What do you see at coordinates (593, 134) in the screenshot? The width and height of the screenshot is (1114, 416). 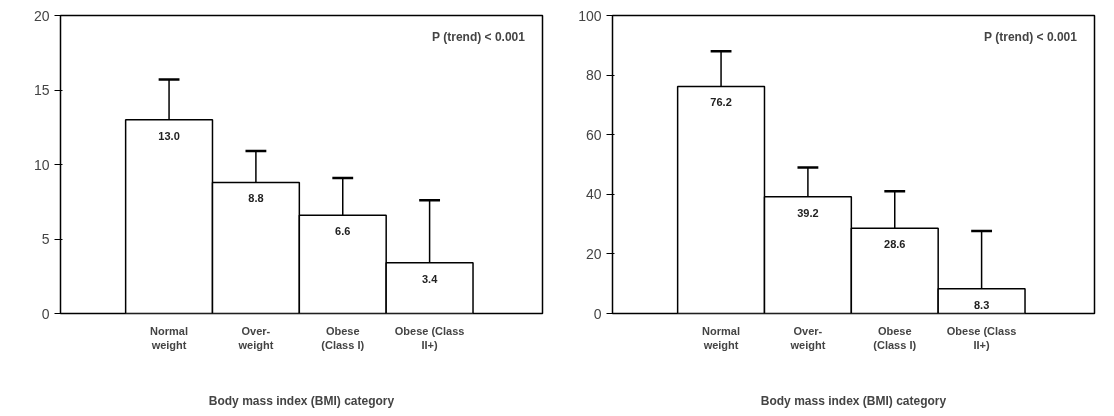 I see `y-tick-label: 60` at bounding box center [593, 134].